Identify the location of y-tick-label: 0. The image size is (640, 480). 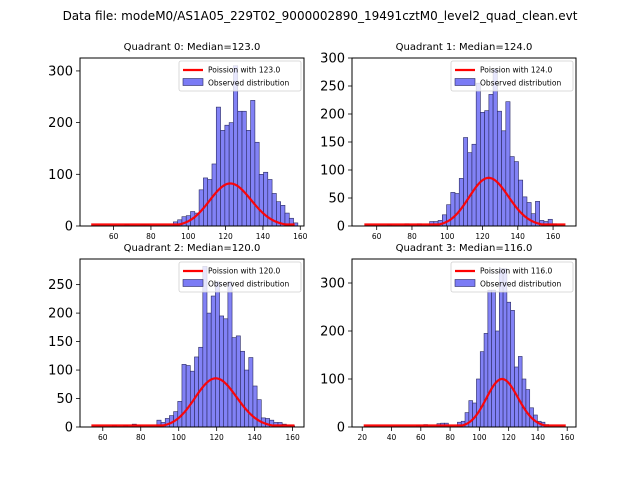
(341, 227).